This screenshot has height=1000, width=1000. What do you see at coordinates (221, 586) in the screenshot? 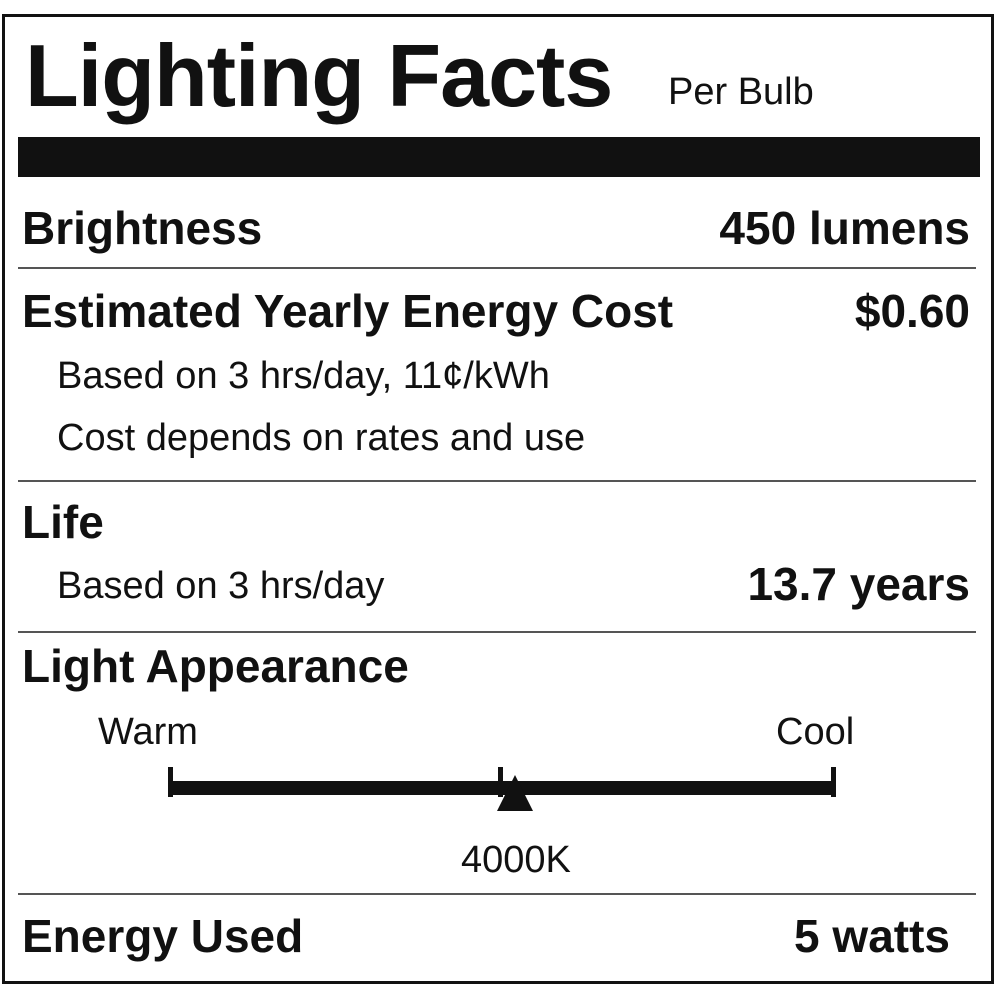
I see `life-note: Based on 3 hrs/day` at bounding box center [221, 586].